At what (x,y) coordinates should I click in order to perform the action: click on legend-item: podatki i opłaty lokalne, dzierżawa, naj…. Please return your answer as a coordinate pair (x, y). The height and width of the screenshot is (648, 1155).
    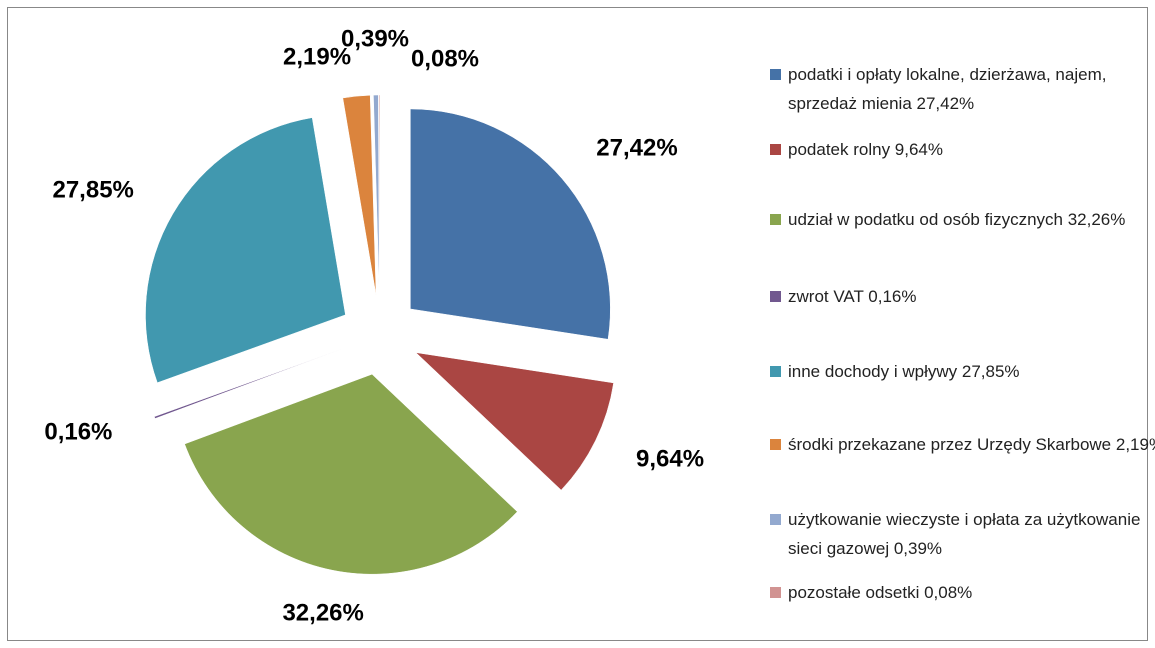
    Looking at the image, I should click on (962, 89).